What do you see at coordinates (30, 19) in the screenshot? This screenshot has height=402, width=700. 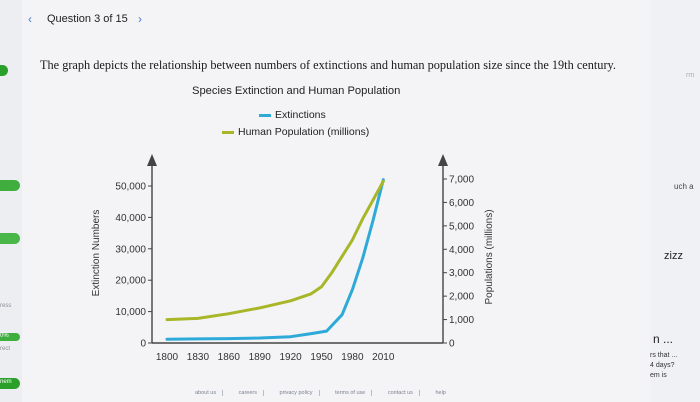 I see `chevron-left-icon: ‹` at bounding box center [30, 19].